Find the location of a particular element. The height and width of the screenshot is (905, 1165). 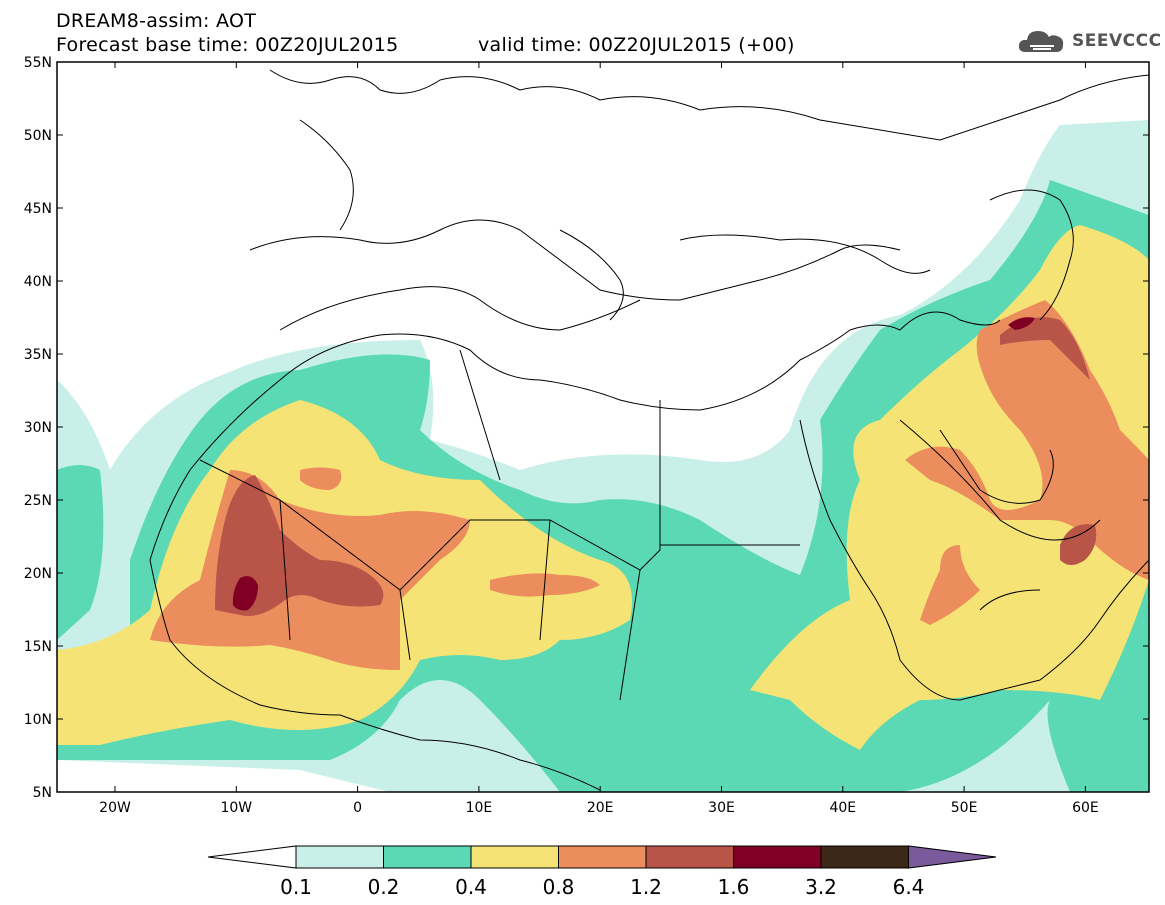

lat-tick-label: 10N is located at coordinates (38, 720).